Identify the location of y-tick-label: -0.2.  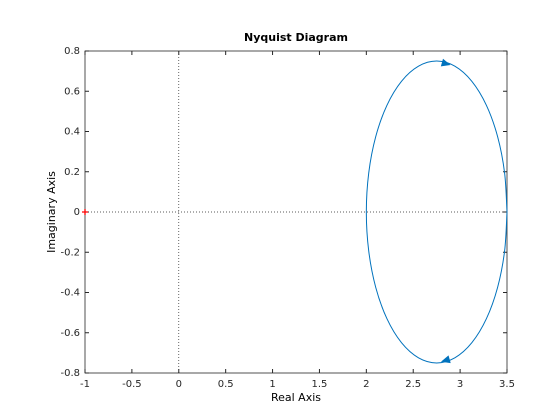
(70, 252).